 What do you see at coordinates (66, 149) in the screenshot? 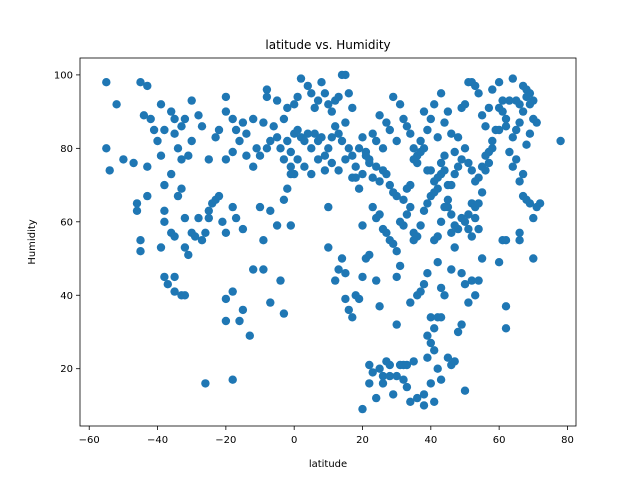
I see `y-tick-label: 80` at bounding box center [66, 149].